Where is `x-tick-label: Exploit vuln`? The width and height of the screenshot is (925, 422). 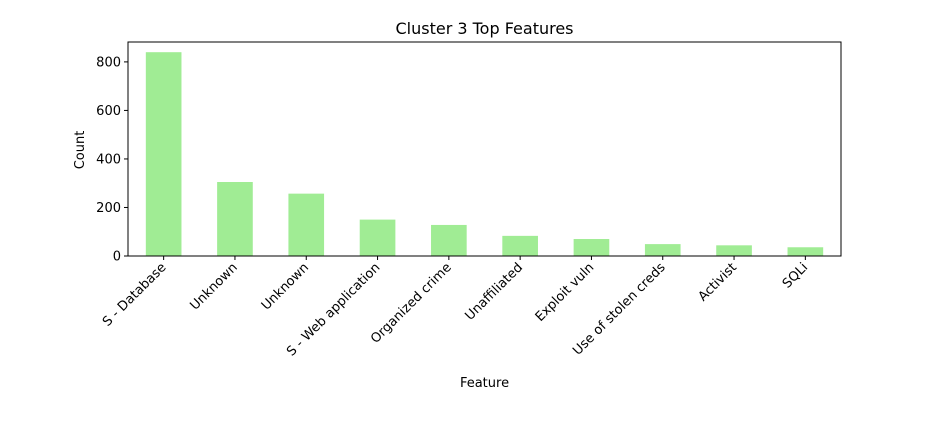 x-tick-label: Exploit vuln is located at coordinates (565, 292).